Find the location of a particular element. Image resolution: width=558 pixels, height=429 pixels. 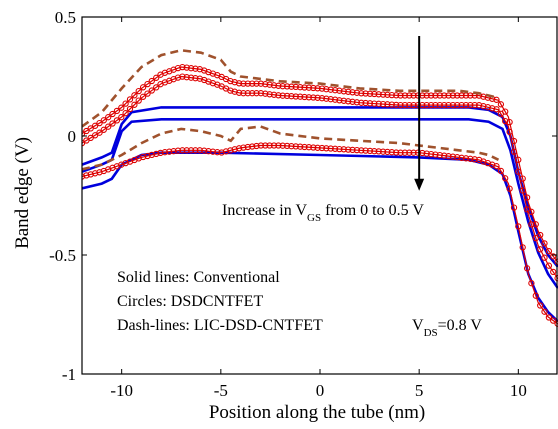

x-tick-label: 5 is located at coordinates (419, 390).